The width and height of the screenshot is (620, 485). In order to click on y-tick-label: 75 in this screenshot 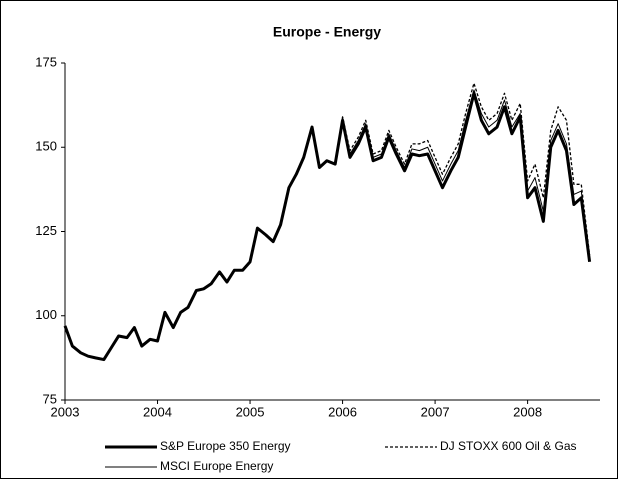, I will do `click(50, 398)`.